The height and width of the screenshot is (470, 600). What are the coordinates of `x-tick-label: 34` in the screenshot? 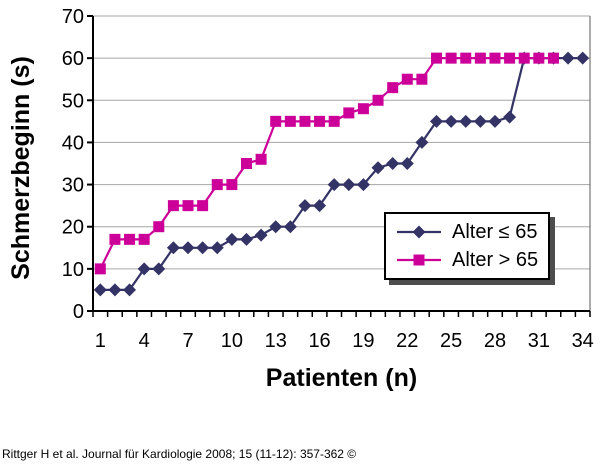 It's located at (583, 341).